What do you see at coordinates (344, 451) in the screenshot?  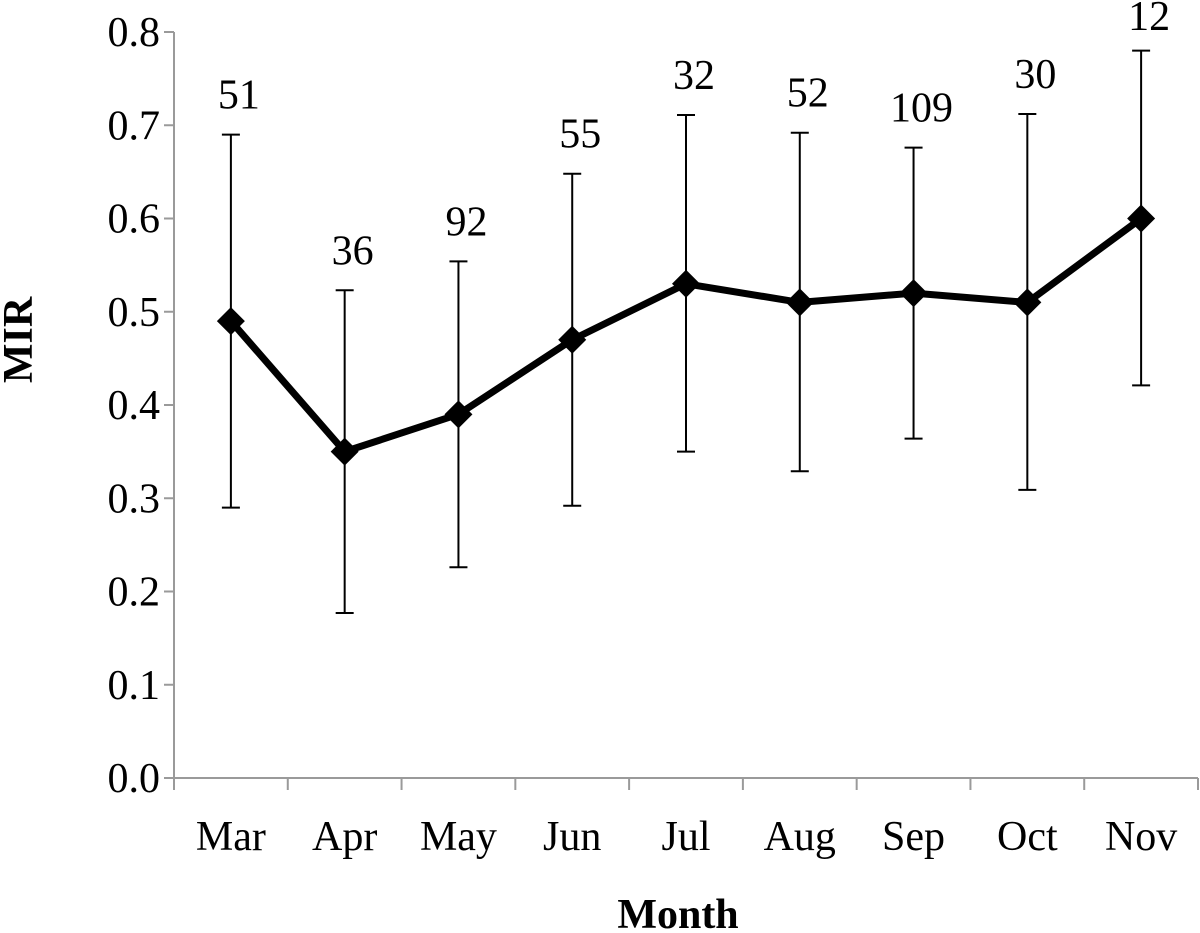 I see `data-point-apr` at bounding box center [344, 451].